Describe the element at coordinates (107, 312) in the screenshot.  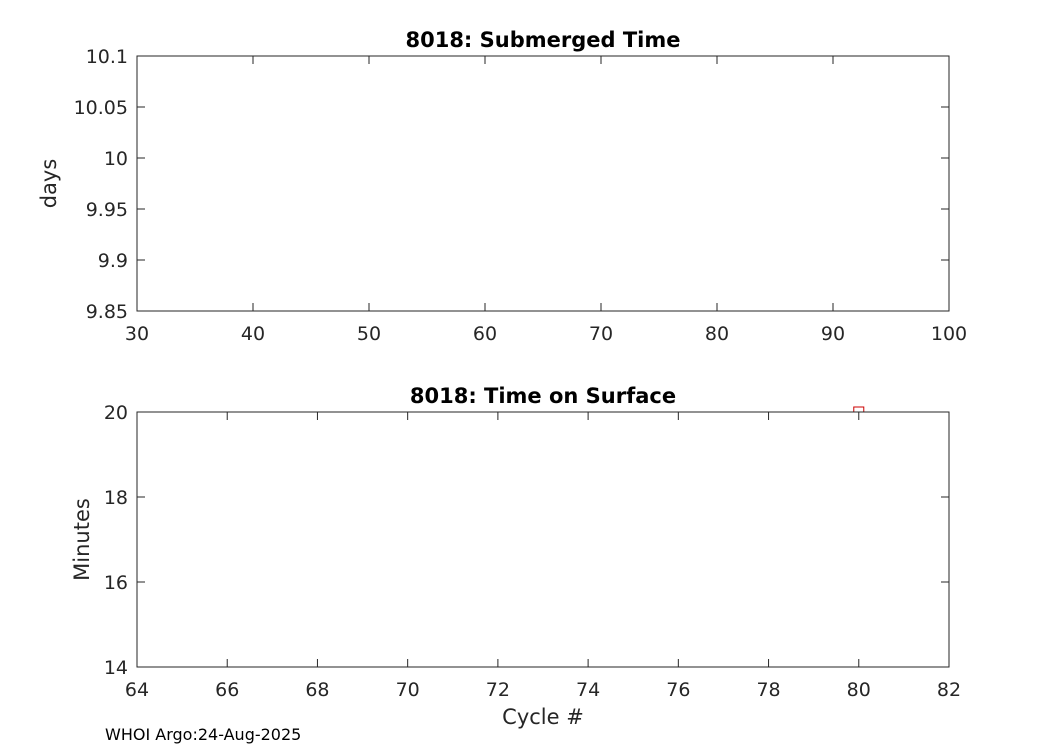
I see `y-tick-label: 9.85` at that location.